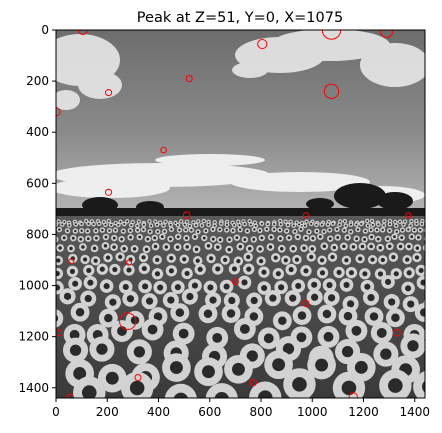 Image resolution: width=442 pixels, height=433 pixels. What do you see at coordinates (33, 388) in the screenshot?
I see `y-tick-label-7: 1400` at bounding box center [33, 388].